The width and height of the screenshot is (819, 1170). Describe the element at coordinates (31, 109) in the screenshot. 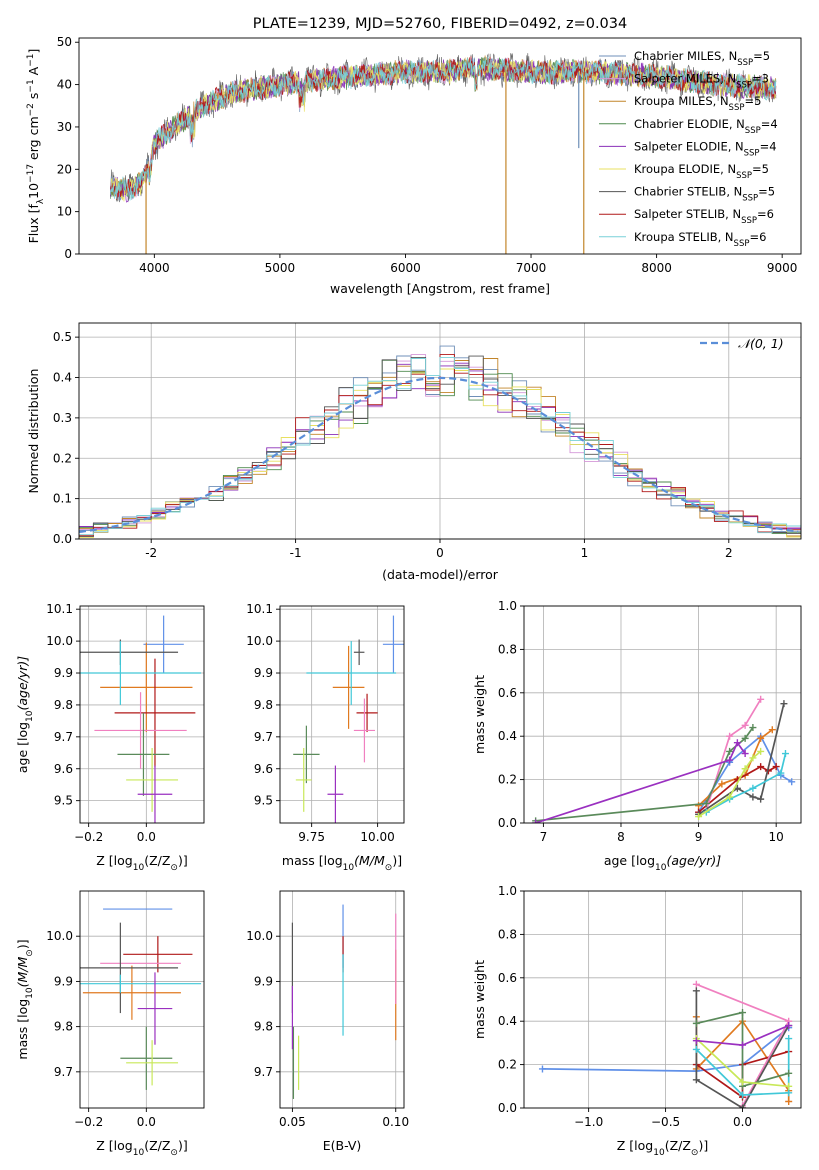

I see `spectrum-ylabel-part: −2` at that location.